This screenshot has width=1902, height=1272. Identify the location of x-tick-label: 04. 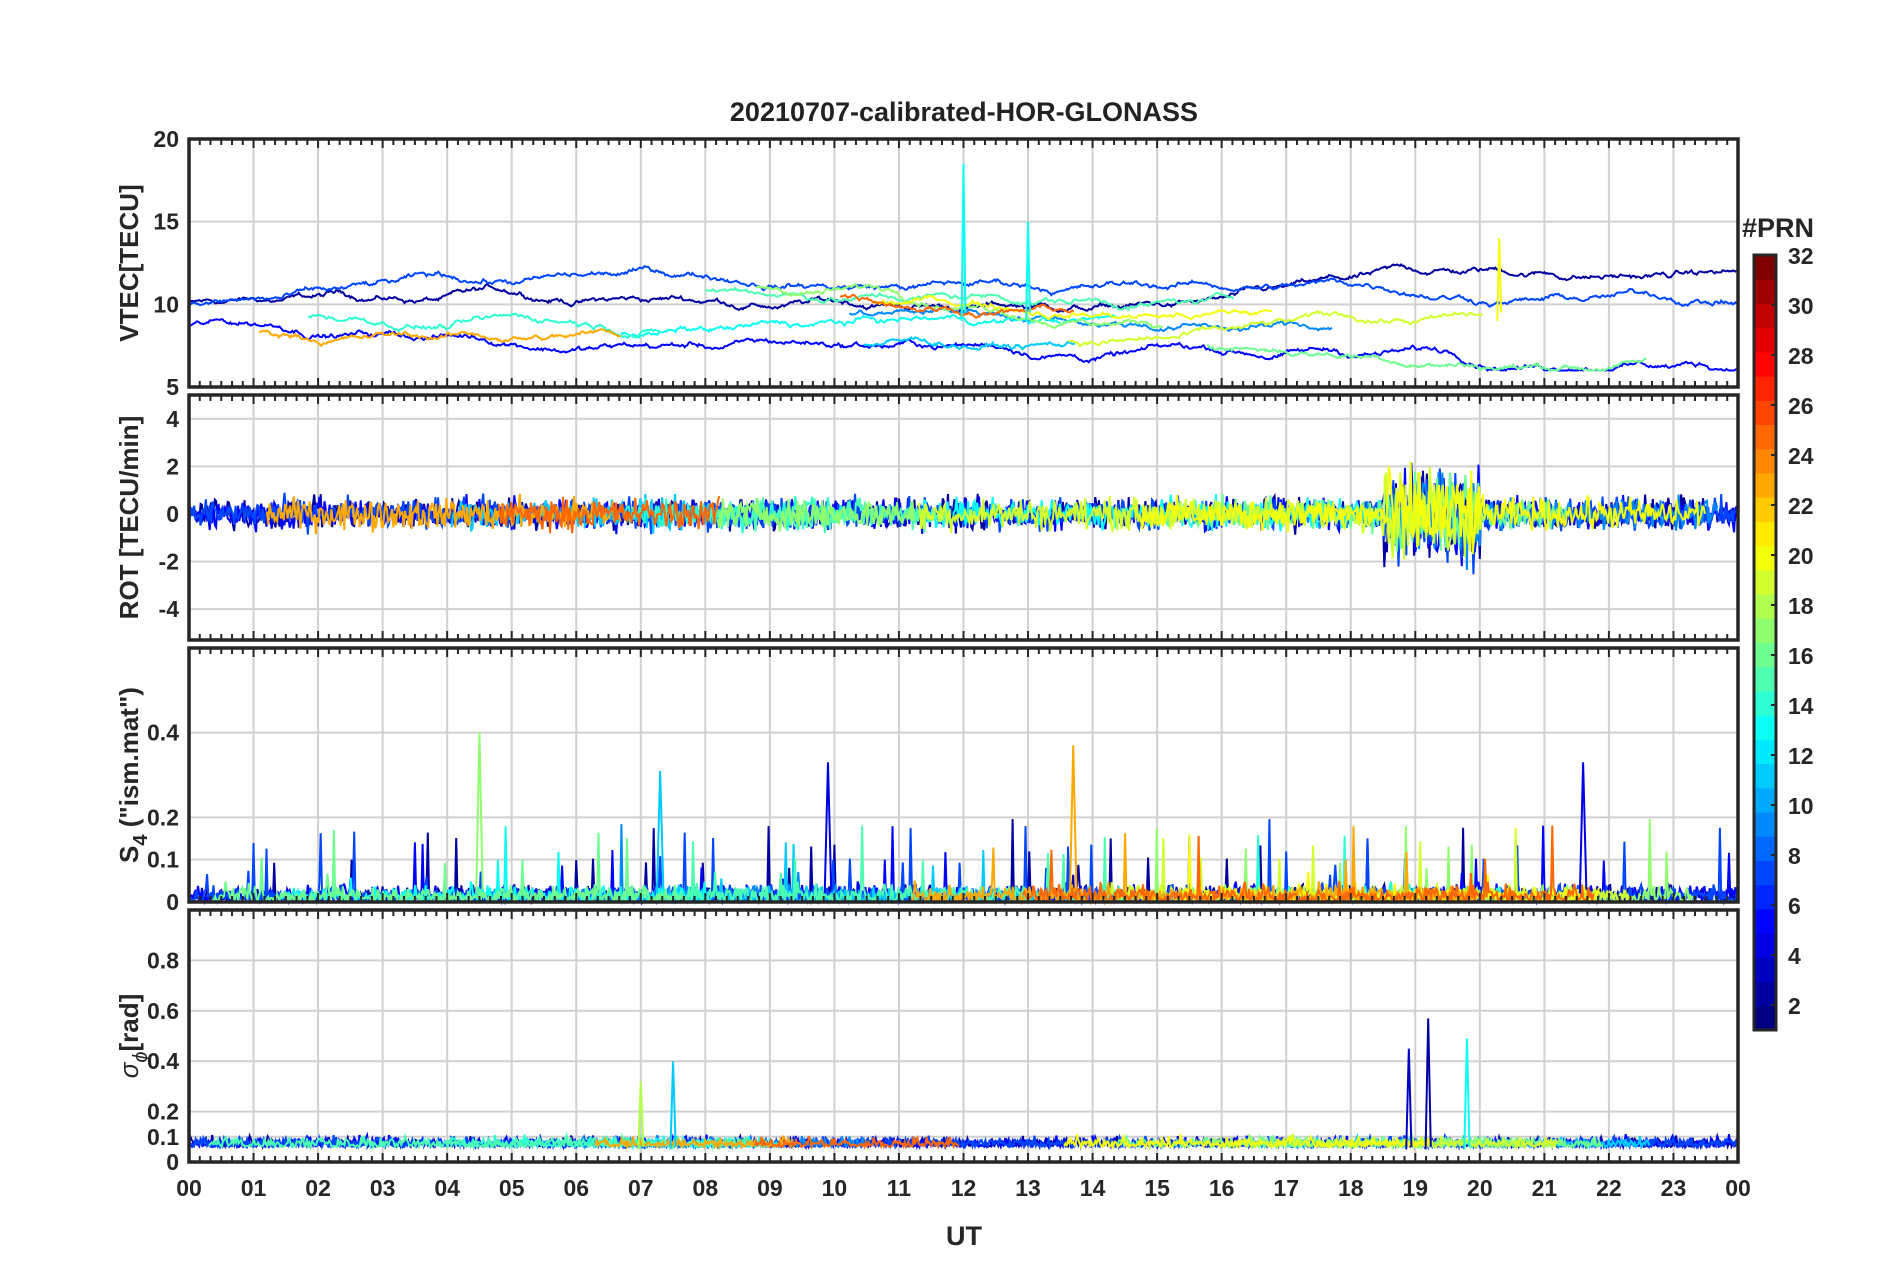
(447, 1188).